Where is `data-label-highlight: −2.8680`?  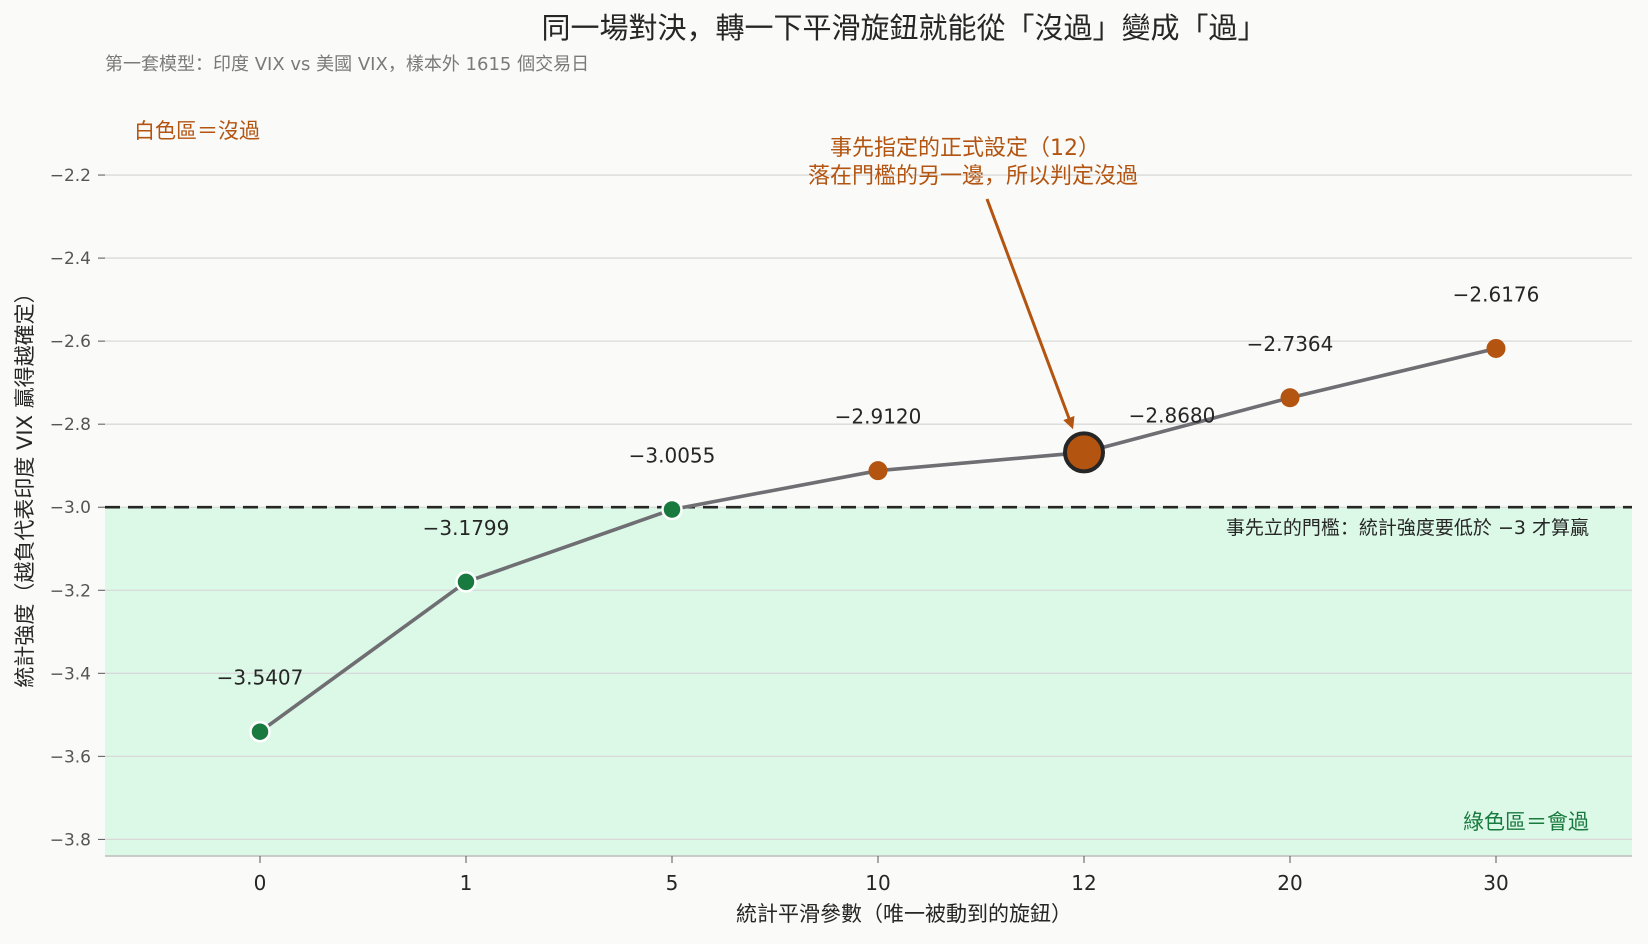 data-label-highlight: −2.8680 is located at coordinates (1172, 415).